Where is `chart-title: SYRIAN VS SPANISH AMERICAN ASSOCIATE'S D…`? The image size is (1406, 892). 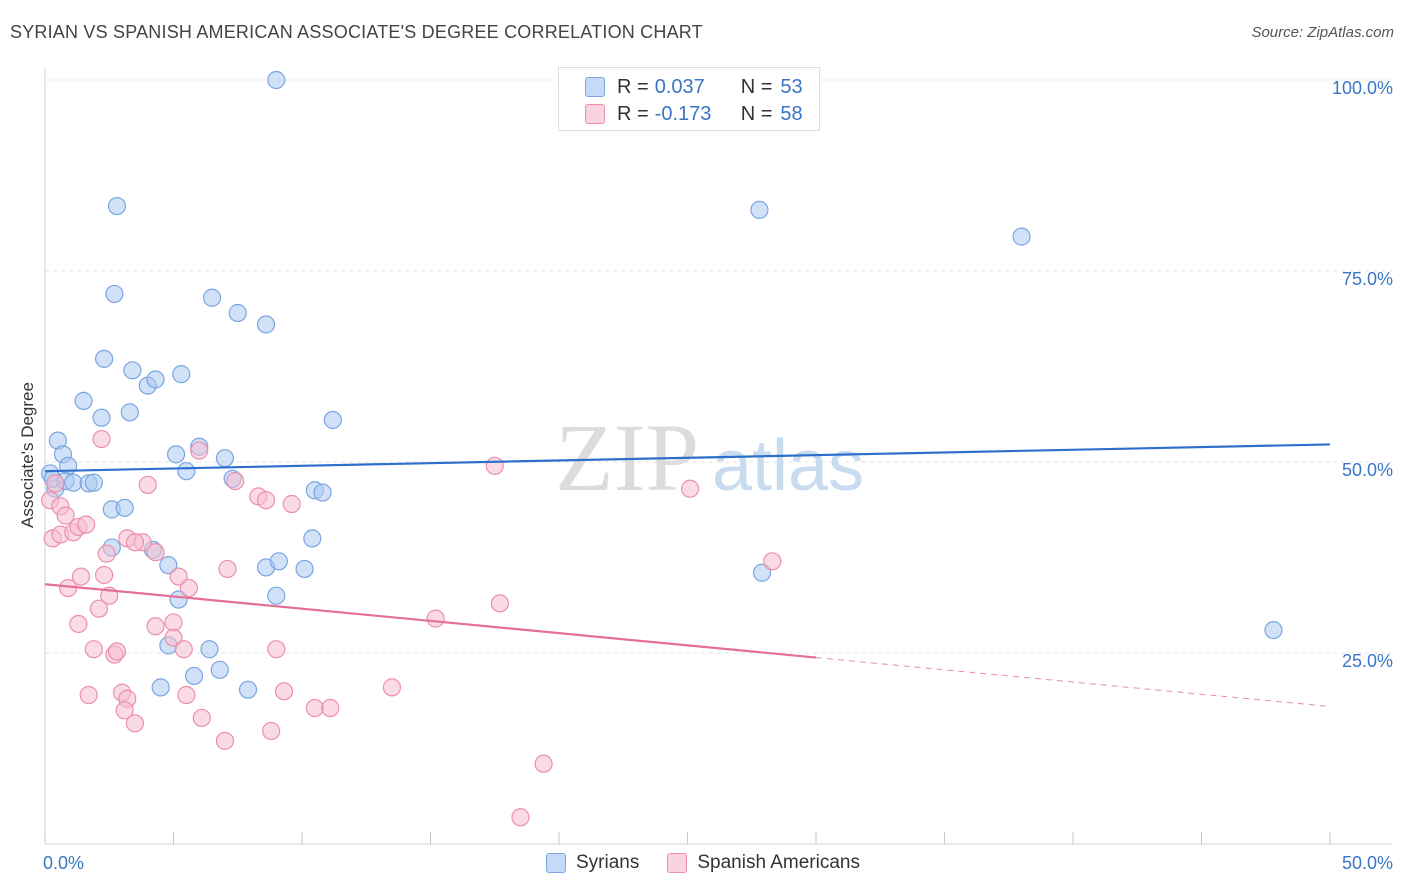 chart-title: SYRIAN VS SPANISH AMERICAN ASSOCIATE'S D… is located at coordinates (356, 32).